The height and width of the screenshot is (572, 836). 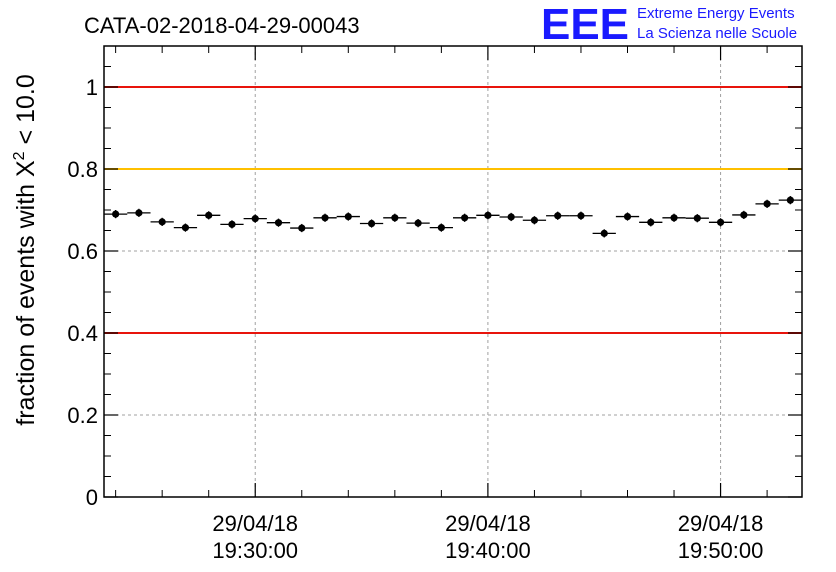 I want to click on x-tick-date-2: 29/04/18, so click(x=721, y=523).